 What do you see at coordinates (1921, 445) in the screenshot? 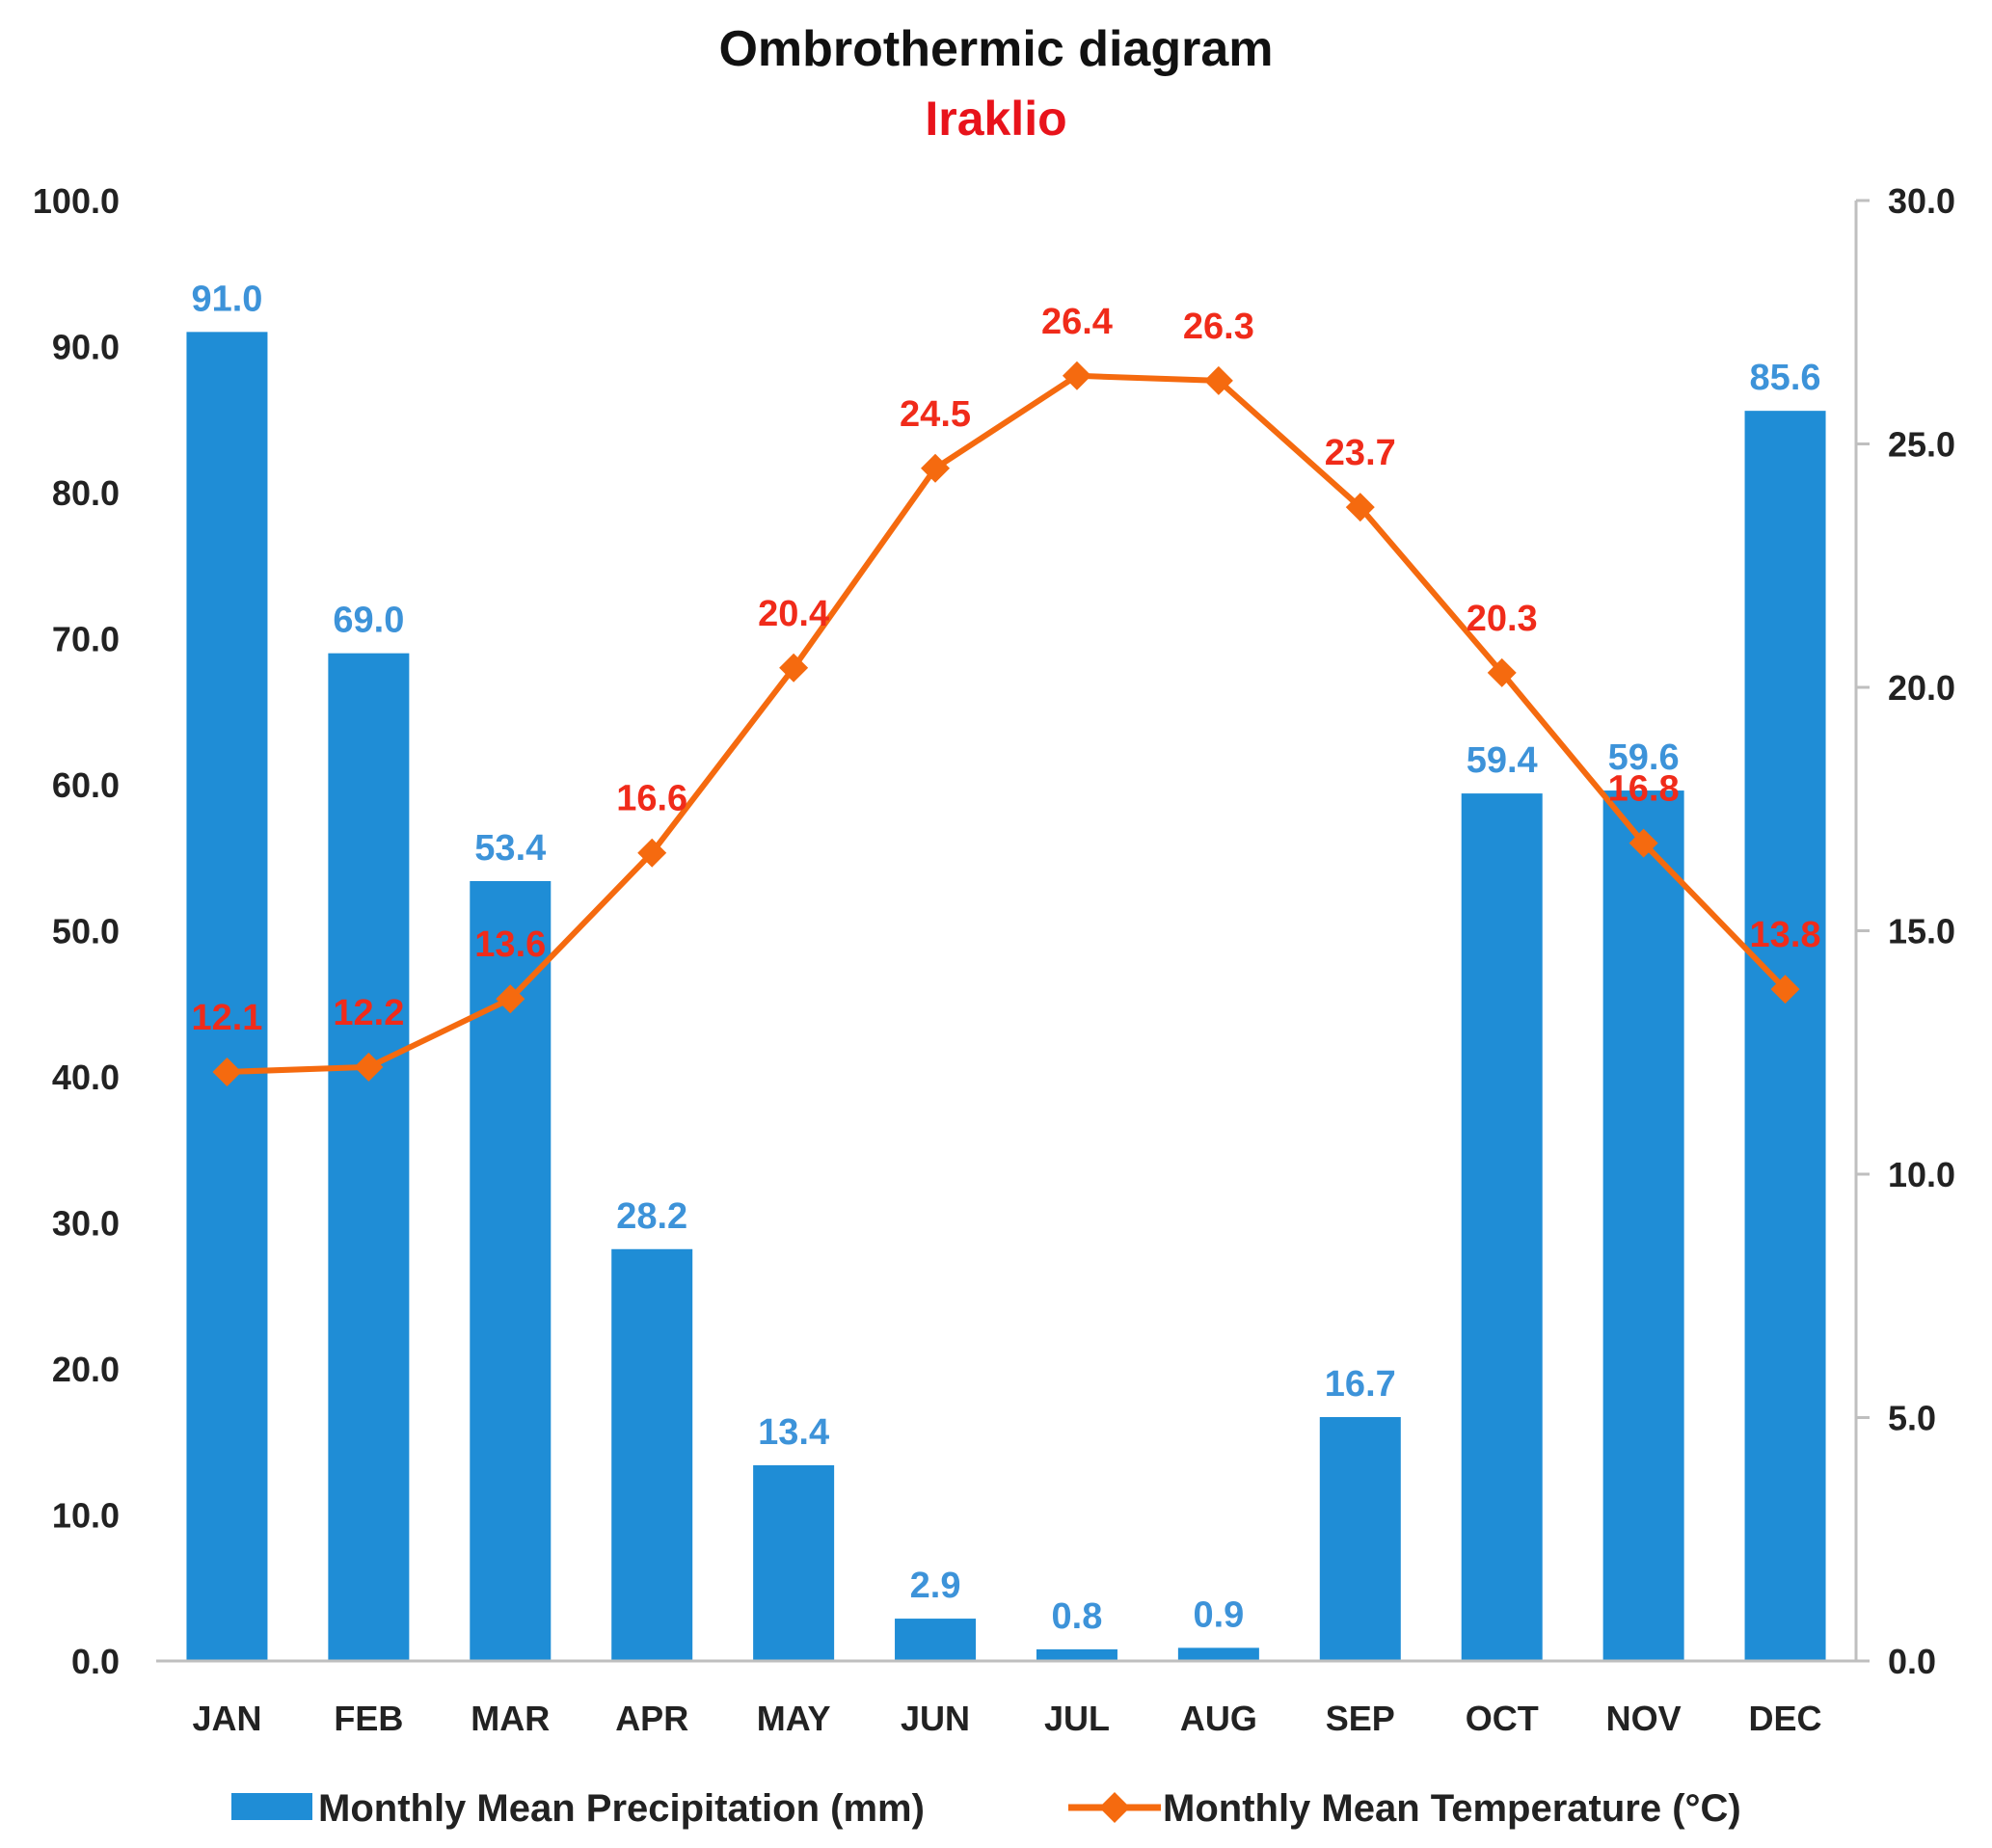
I see `right-y-tick-label: 25.0` at bounding box center [1921, 445].